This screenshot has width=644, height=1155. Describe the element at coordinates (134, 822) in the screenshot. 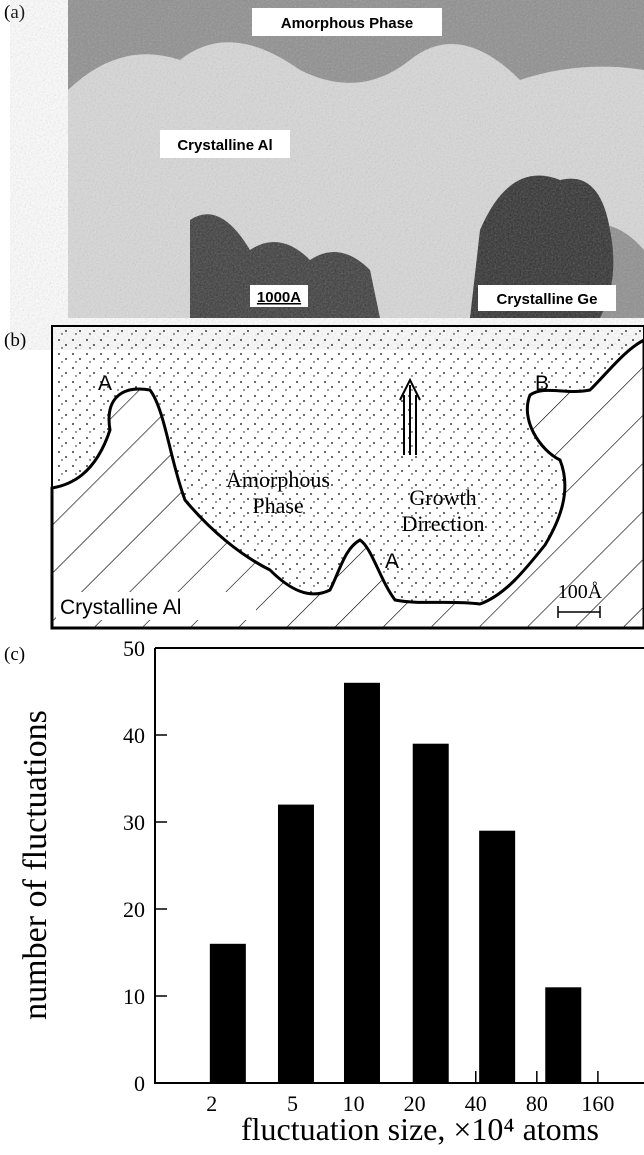

I see `y-tick-label: 30` at that location.